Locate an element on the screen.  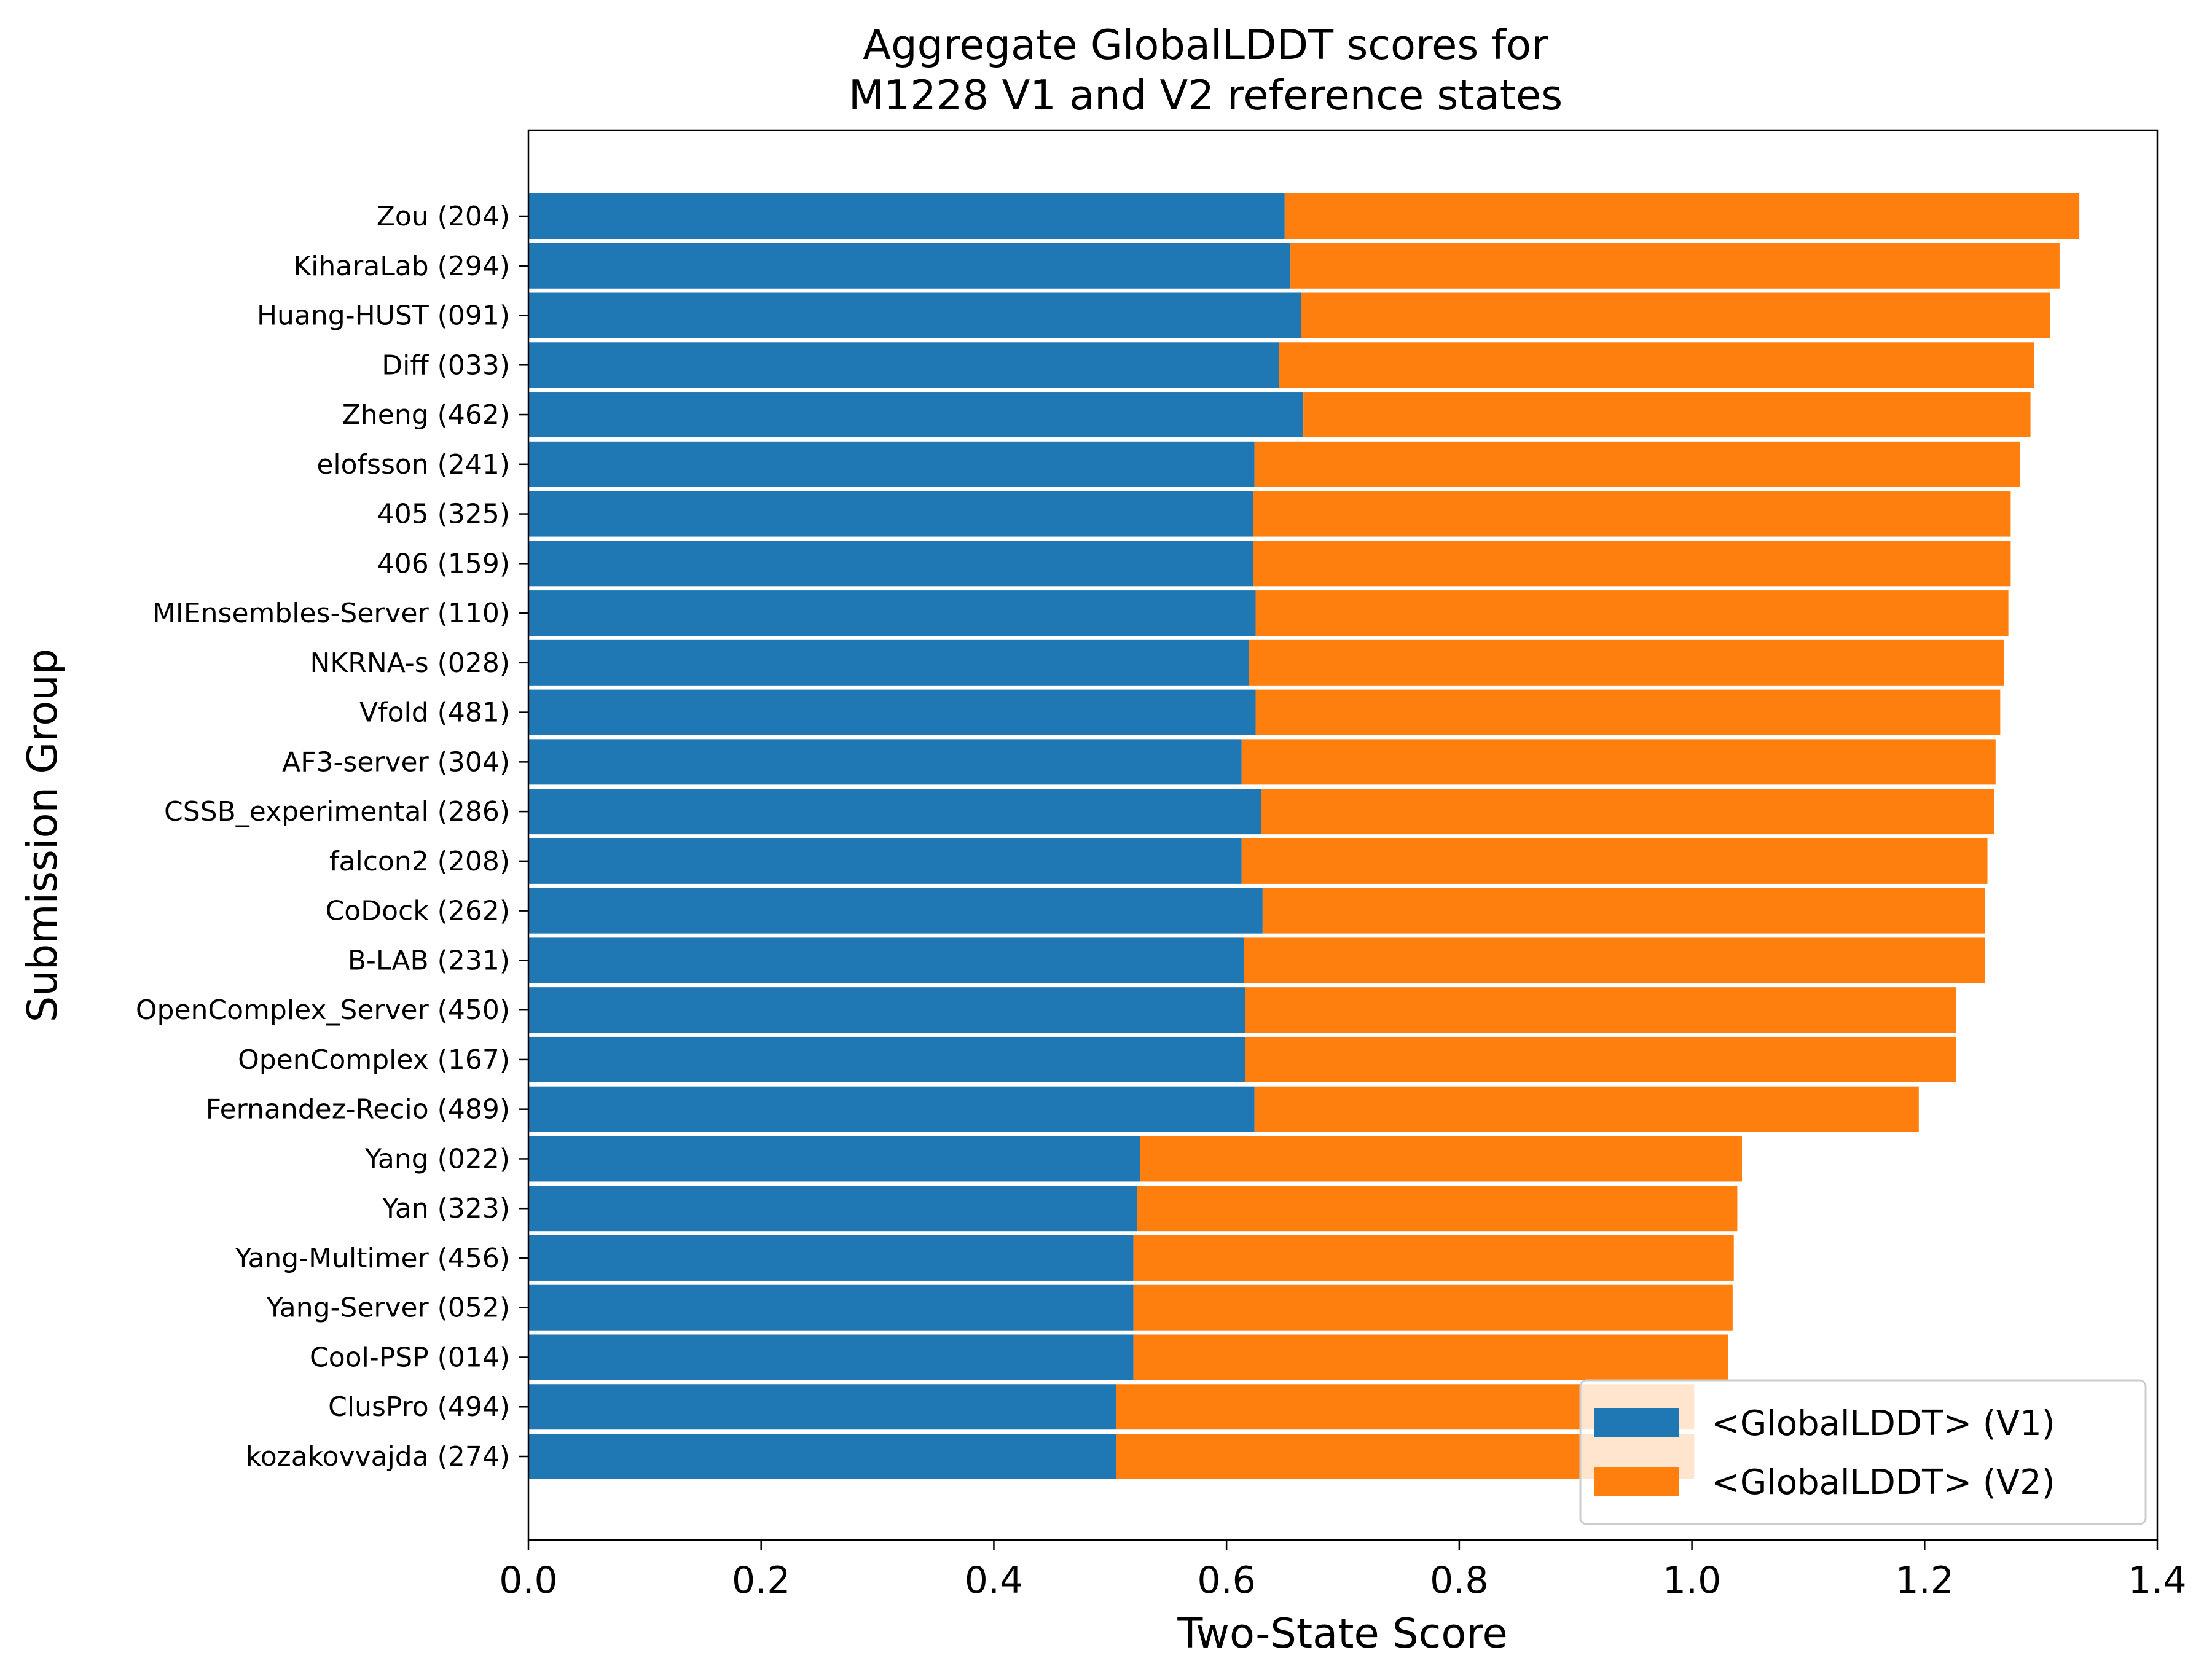
y-axis-label: Submission Group is located at coordinates (42, 836).